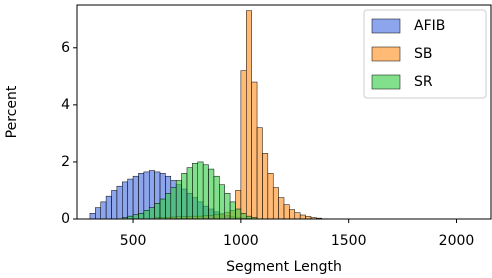 This screenshot has height=278, width=492. What do you see at coordinates (133, 241) in the screenshot?
I see `x-tick-label: 500` at bounding box center [133, 241].